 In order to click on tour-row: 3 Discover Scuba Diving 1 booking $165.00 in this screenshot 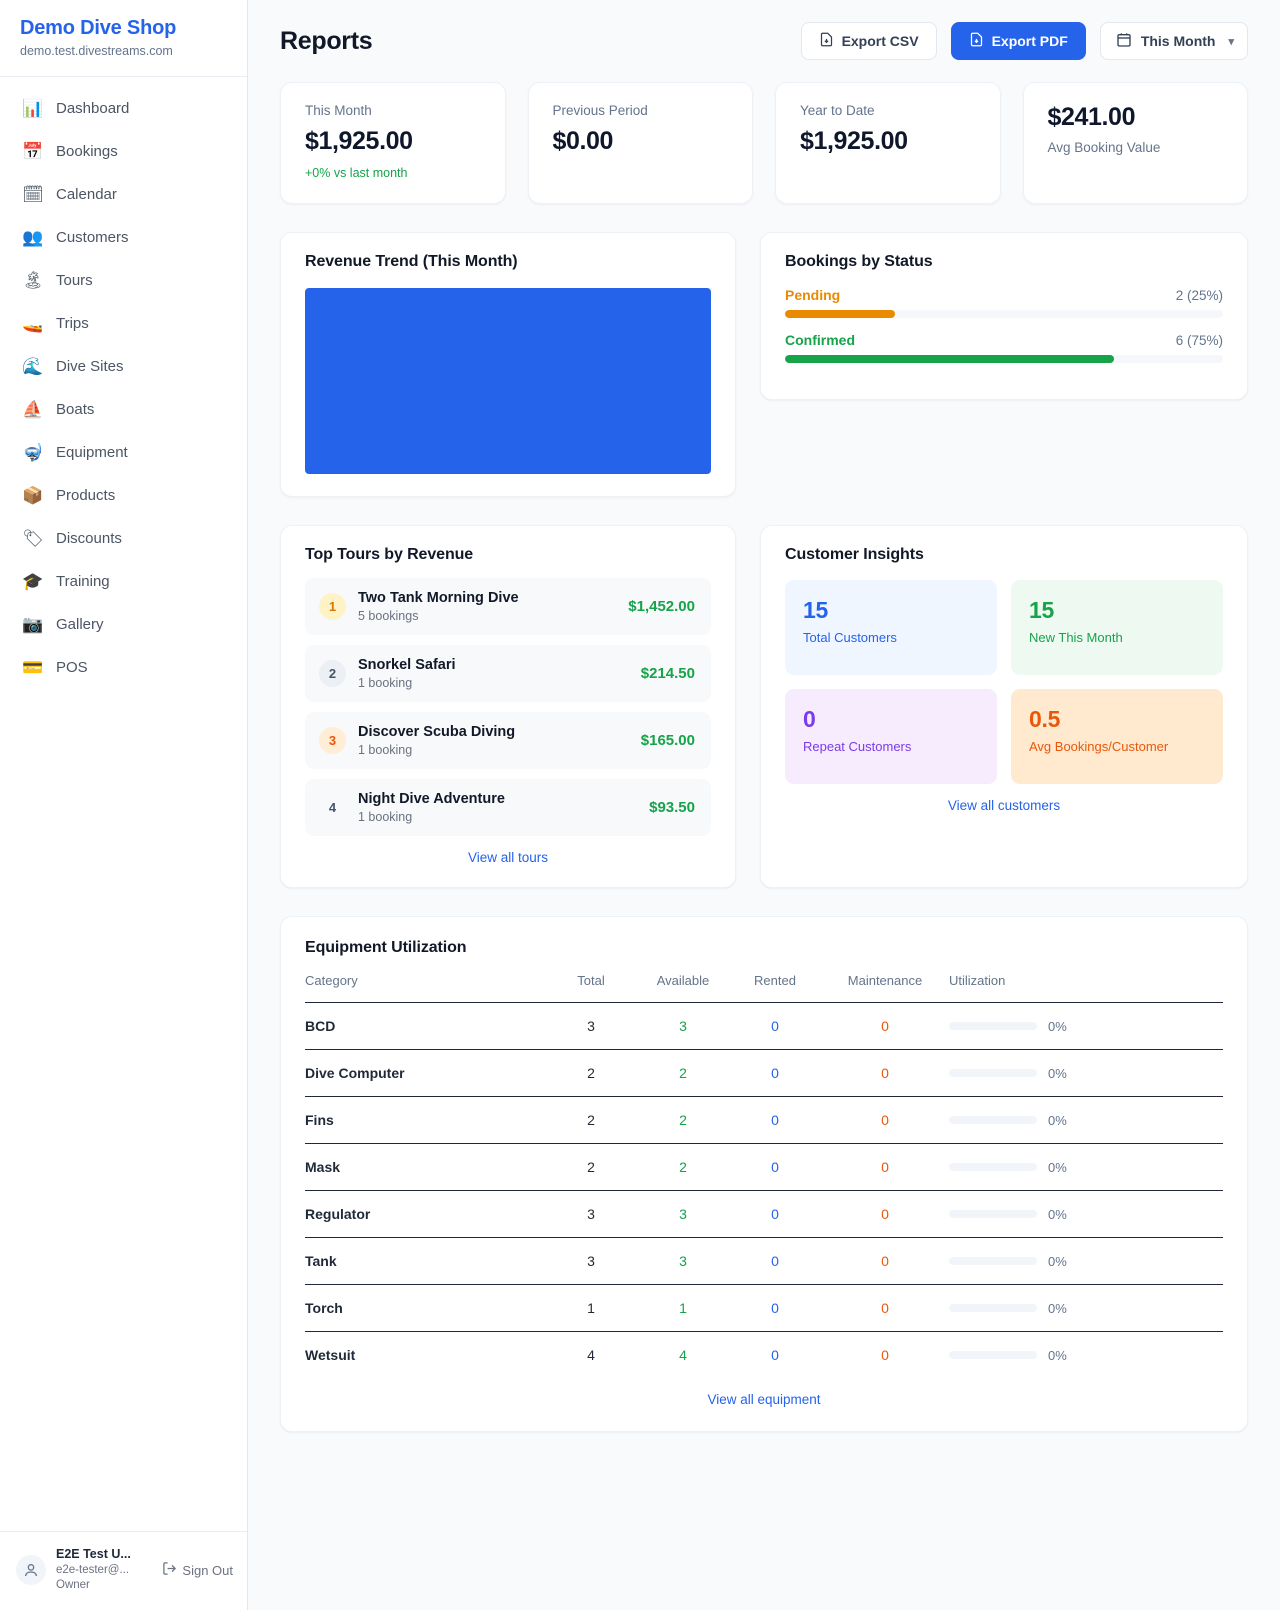, I will do `click(508, 740)`.